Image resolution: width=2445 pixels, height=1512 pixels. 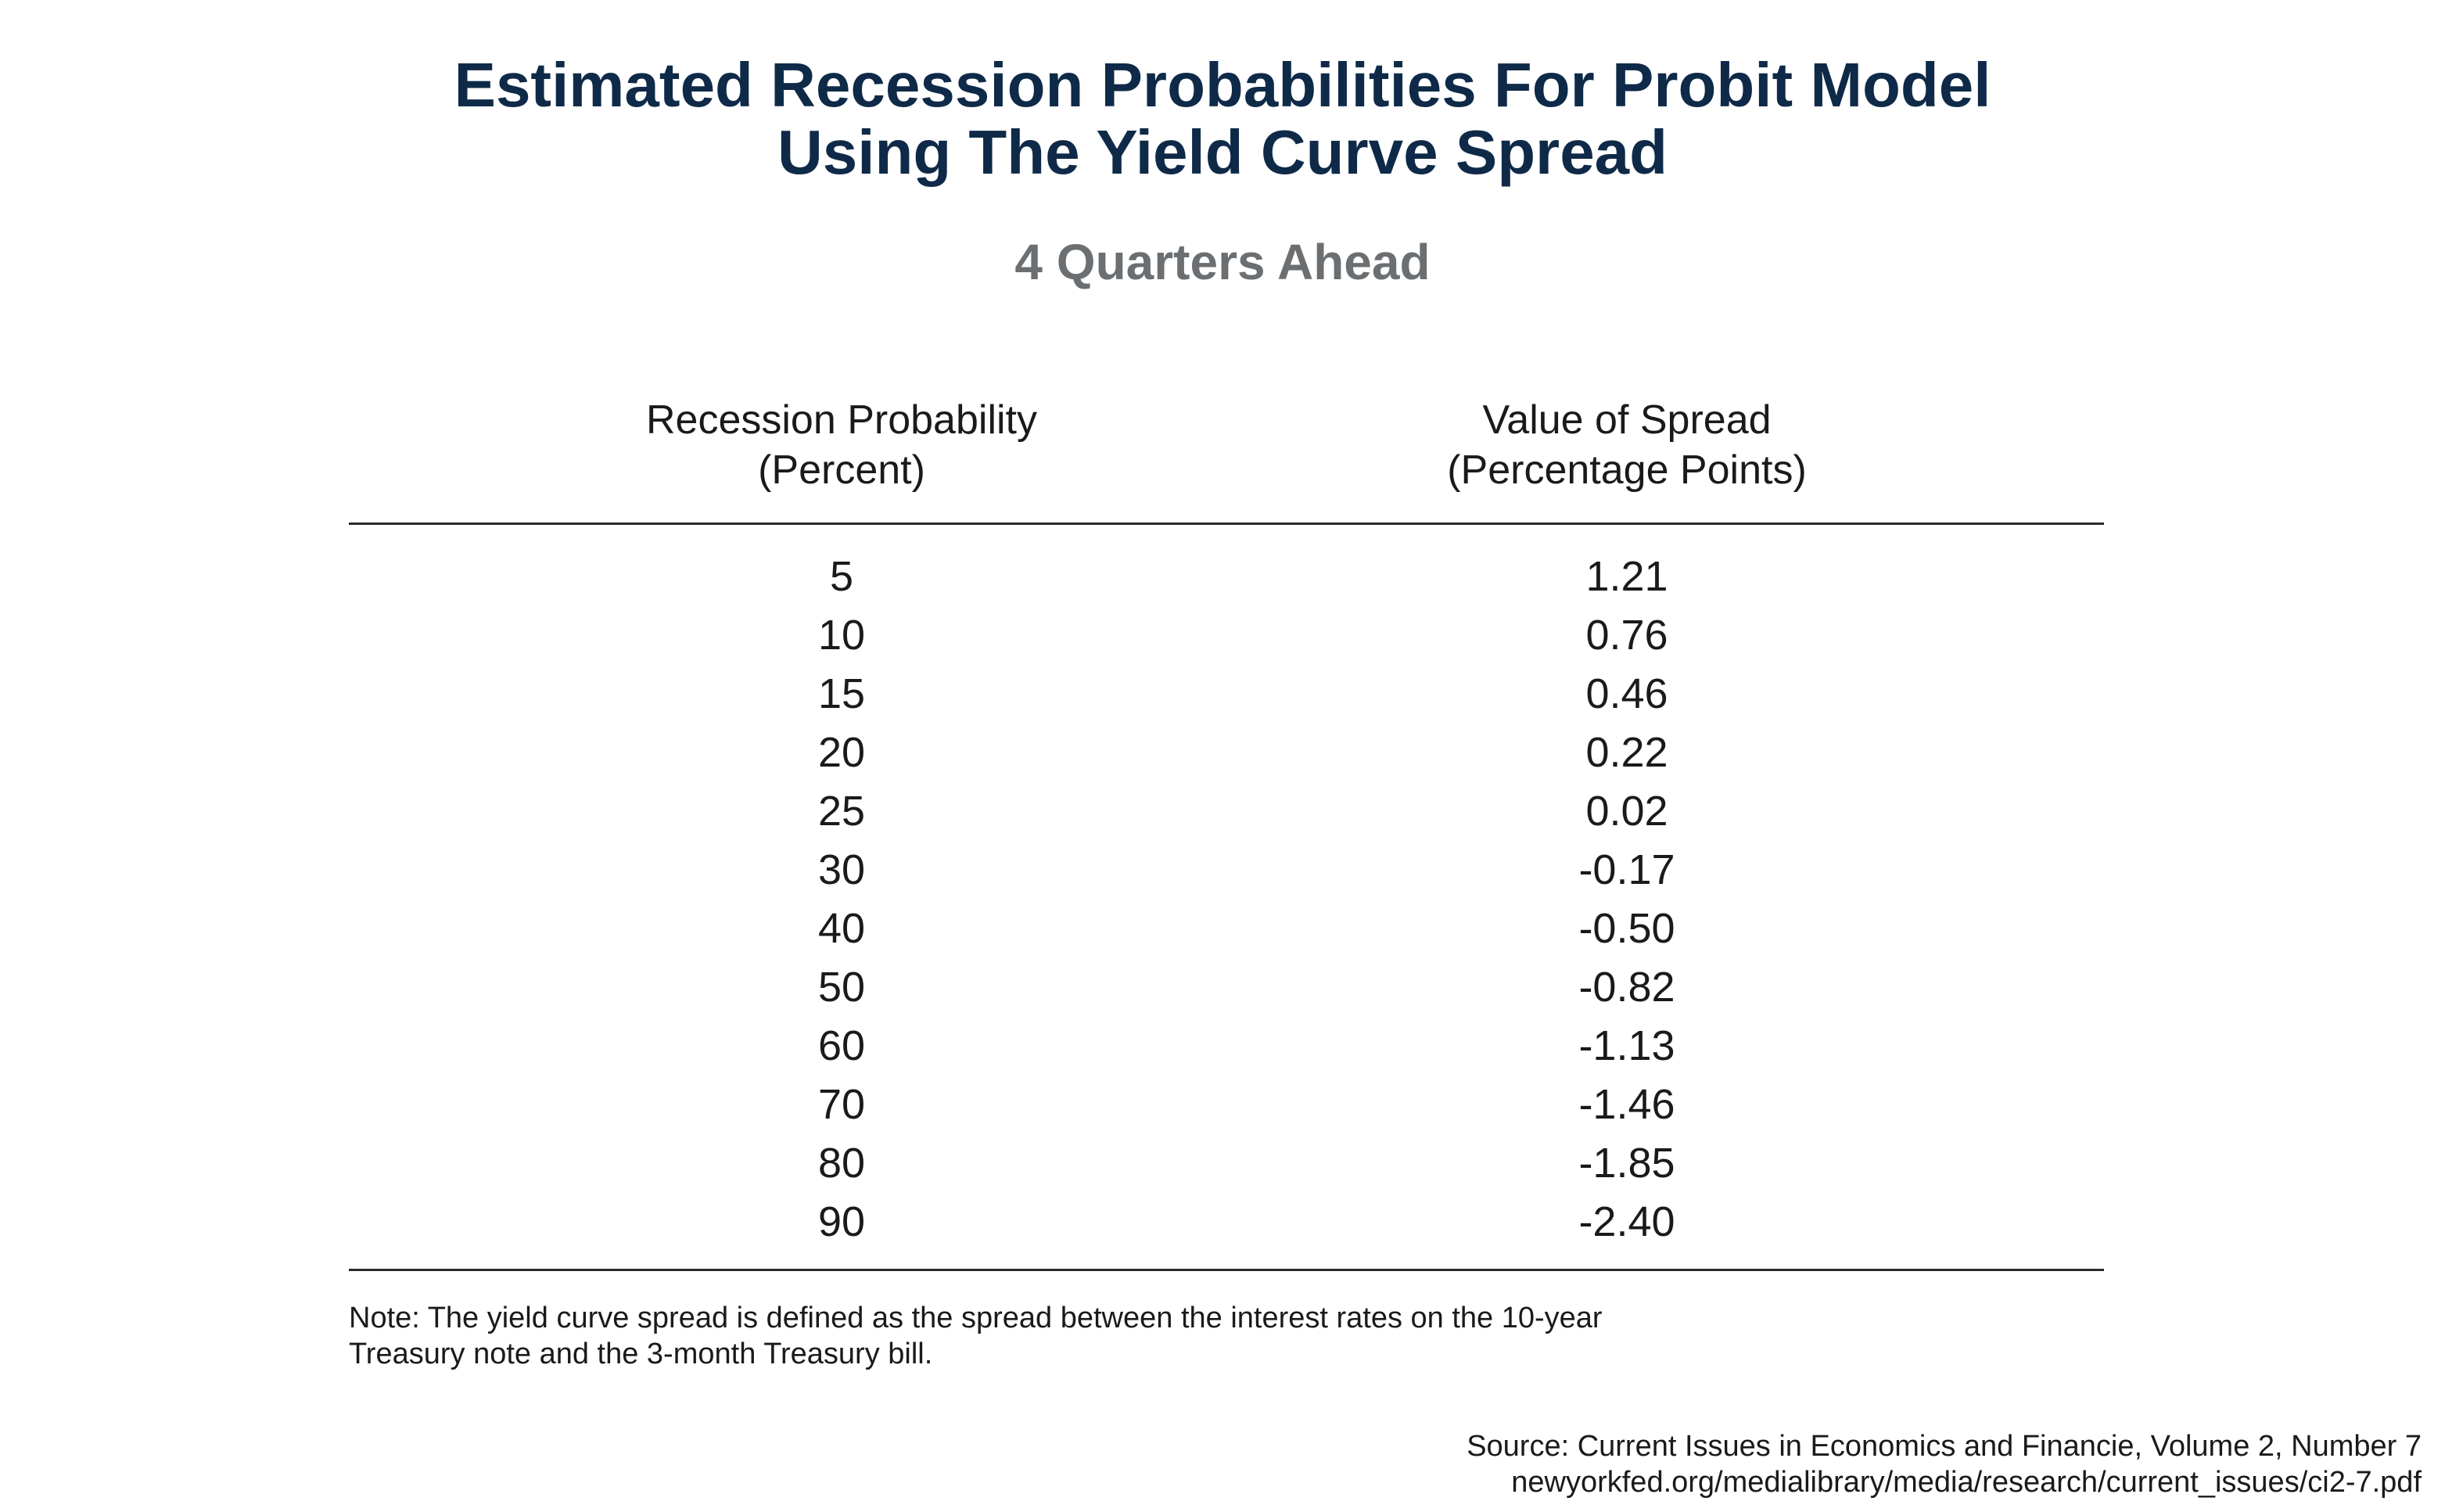 What do you see at coordinates (1626, 928) in the screenshot?
I see `spread-value-cell: -0.50` at bounding box center [1626, 928].